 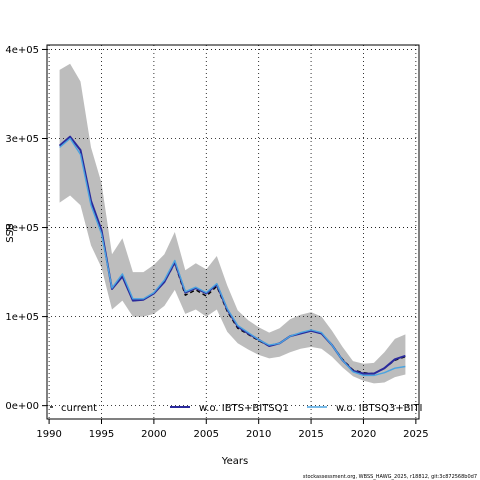 I want to click on legend-label: current, so click(x=79, y=408).